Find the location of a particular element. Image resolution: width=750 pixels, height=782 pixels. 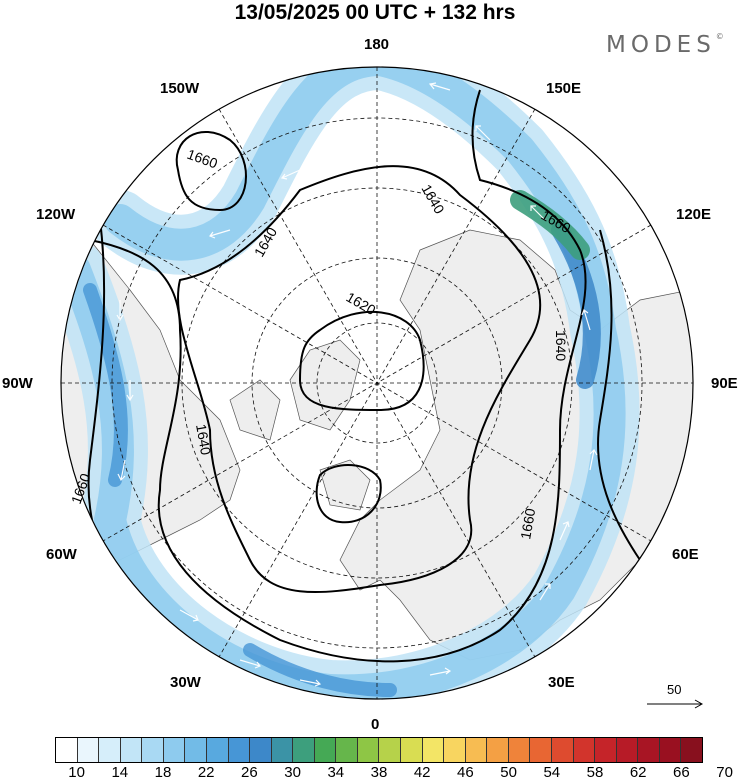

copyright-mark: © is located at coordinates (719, 36).